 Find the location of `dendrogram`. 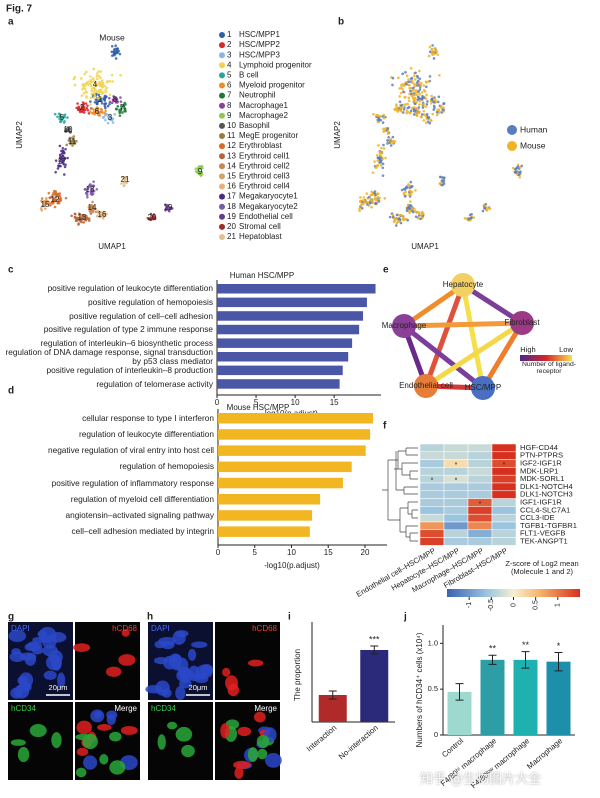

dendrogram is located at coordinates (400, 494).